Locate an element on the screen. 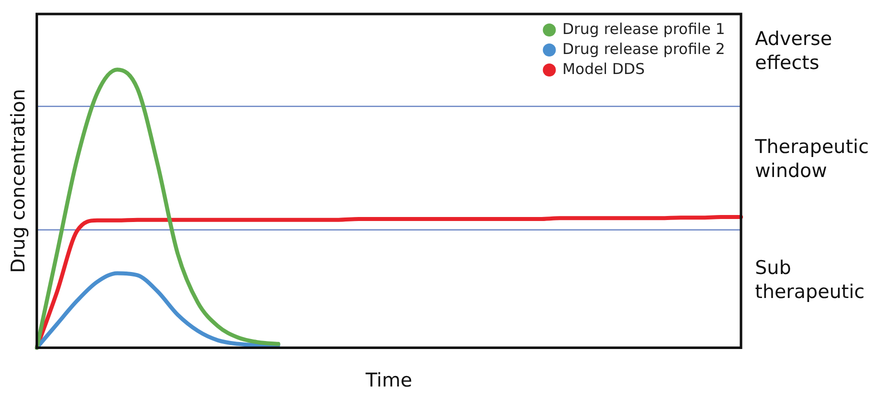 The image size is (883, 401). legend-label: Drug release profile 1 is located at coordinates (643, 29).